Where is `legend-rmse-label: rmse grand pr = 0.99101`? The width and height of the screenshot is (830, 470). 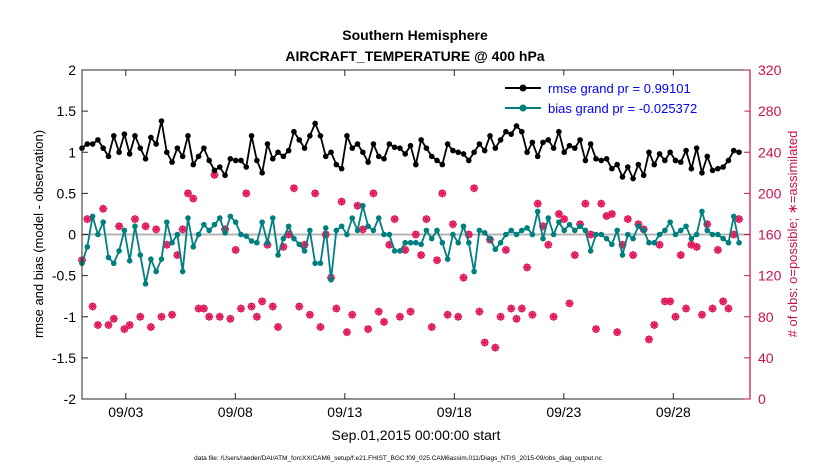
legend-rmse-label: rmse grand pr = 0.99101 is located at coordinates (619, 88).